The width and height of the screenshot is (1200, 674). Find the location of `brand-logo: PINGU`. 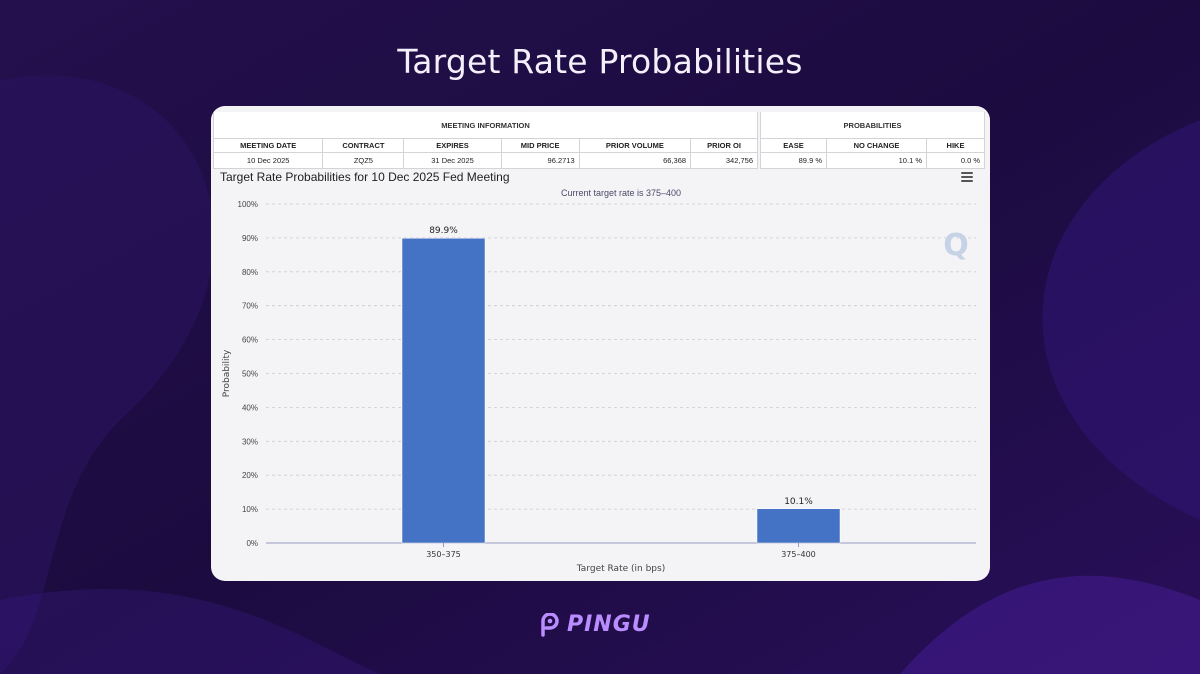

brand-logo: PINGU is located at coordinates (594, 624).